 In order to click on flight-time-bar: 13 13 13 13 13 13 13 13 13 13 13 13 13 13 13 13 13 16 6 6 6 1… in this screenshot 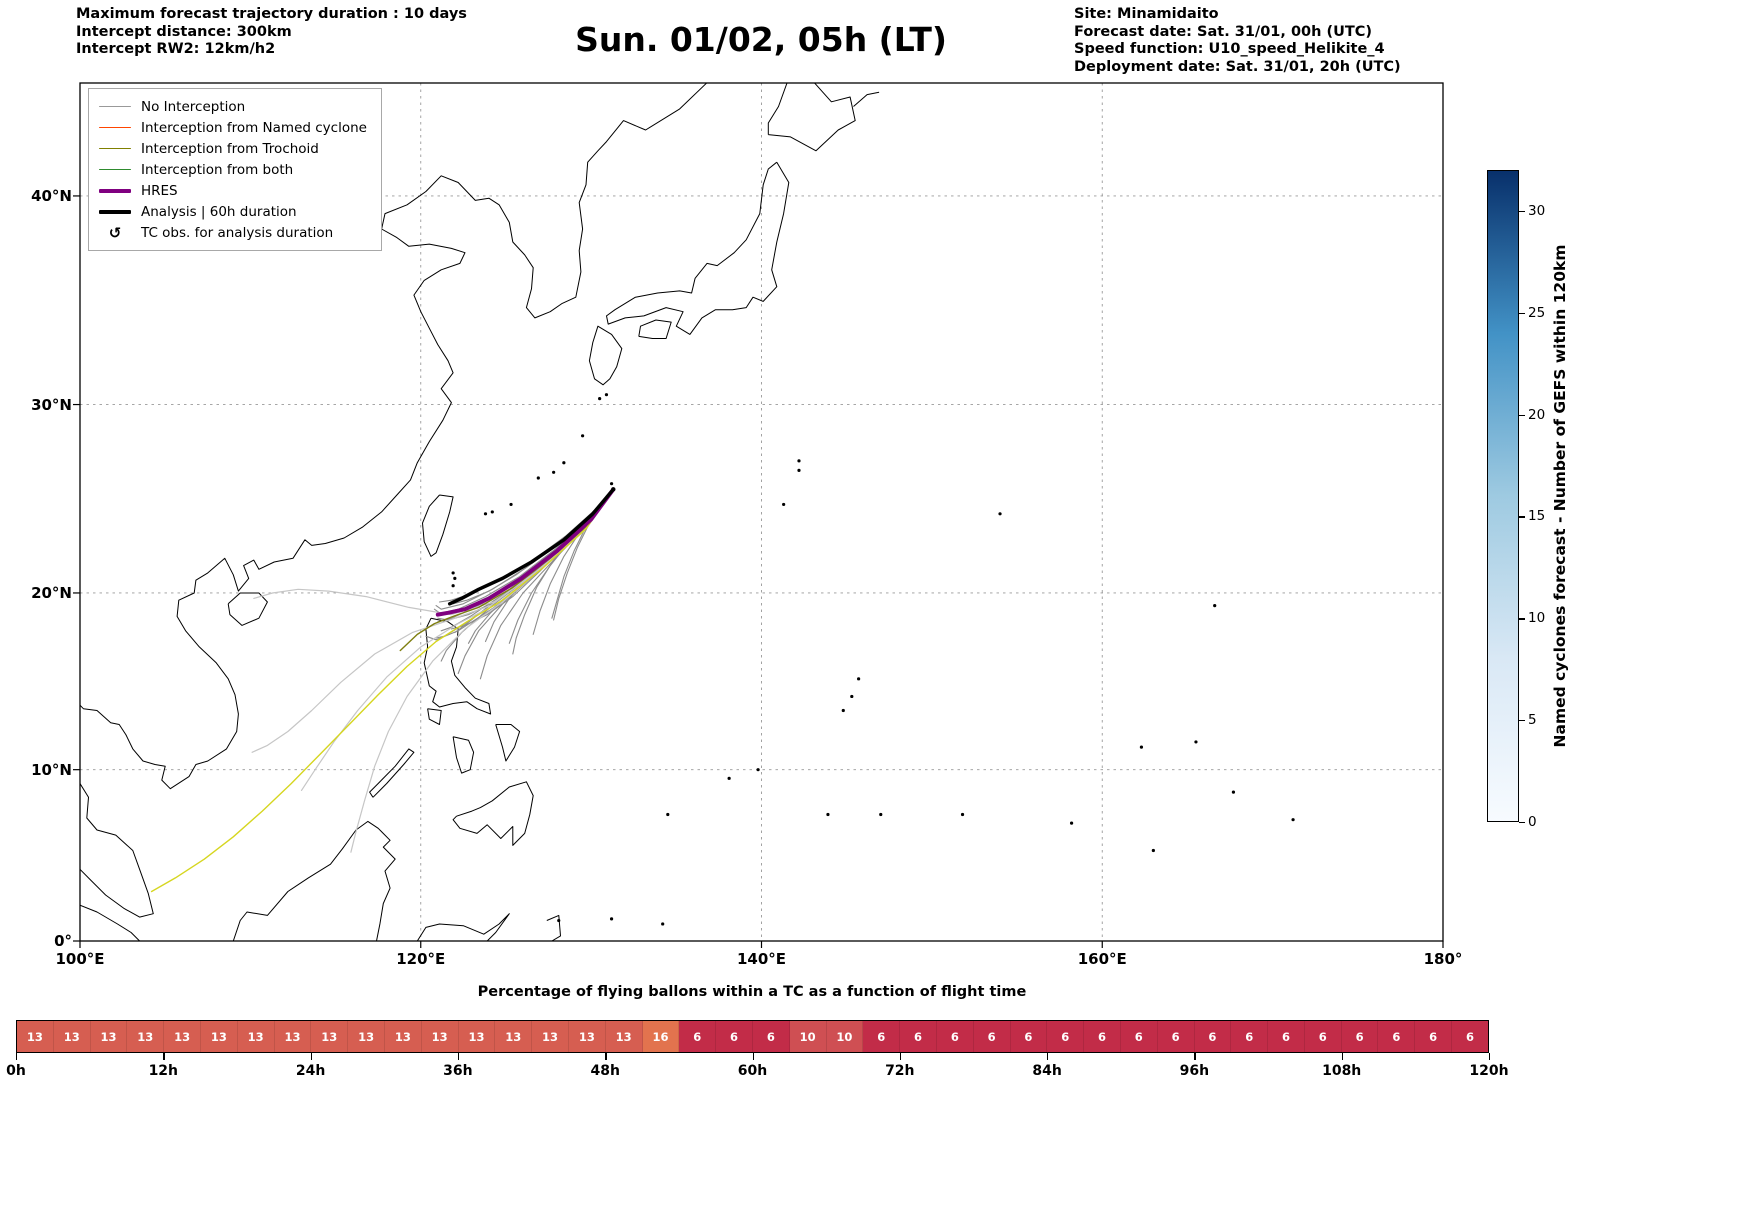, I will do `click(752, 1036)`.